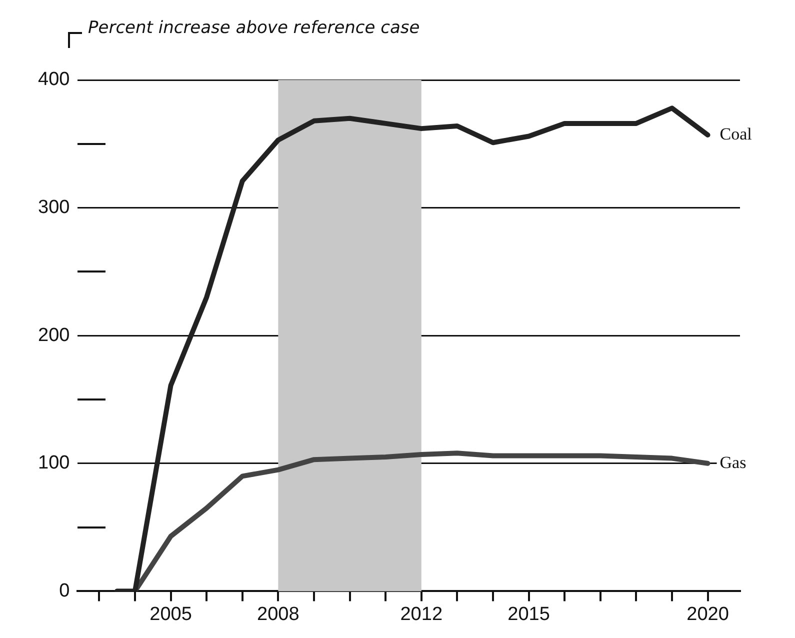 Image resolution: width=795 pixels, height=638 pixels. What do you see at coordinates (64, 591) in the screenshot?
I see `y-tick-label: 0` at bounding box center [64, 591].